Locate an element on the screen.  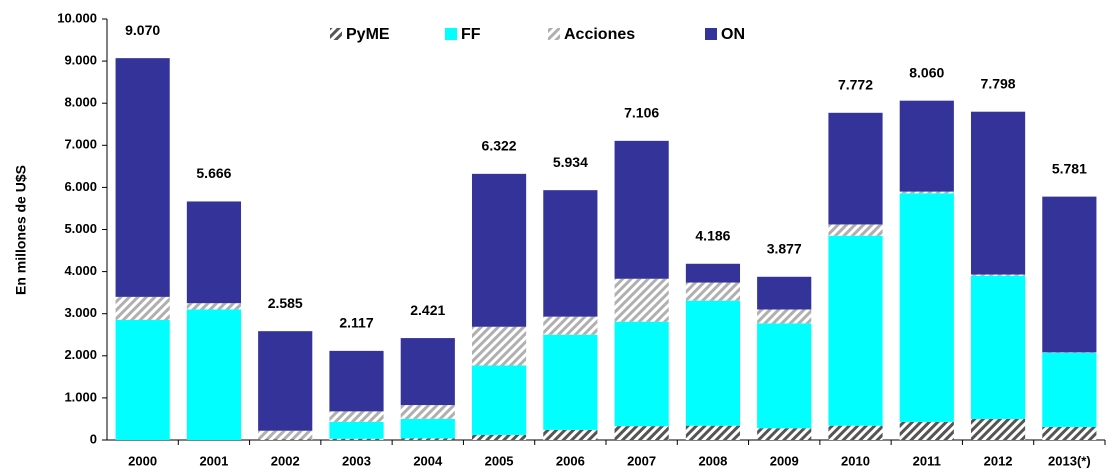
x-tick-label: 2013(*) is located at coordinates (1069, 460).